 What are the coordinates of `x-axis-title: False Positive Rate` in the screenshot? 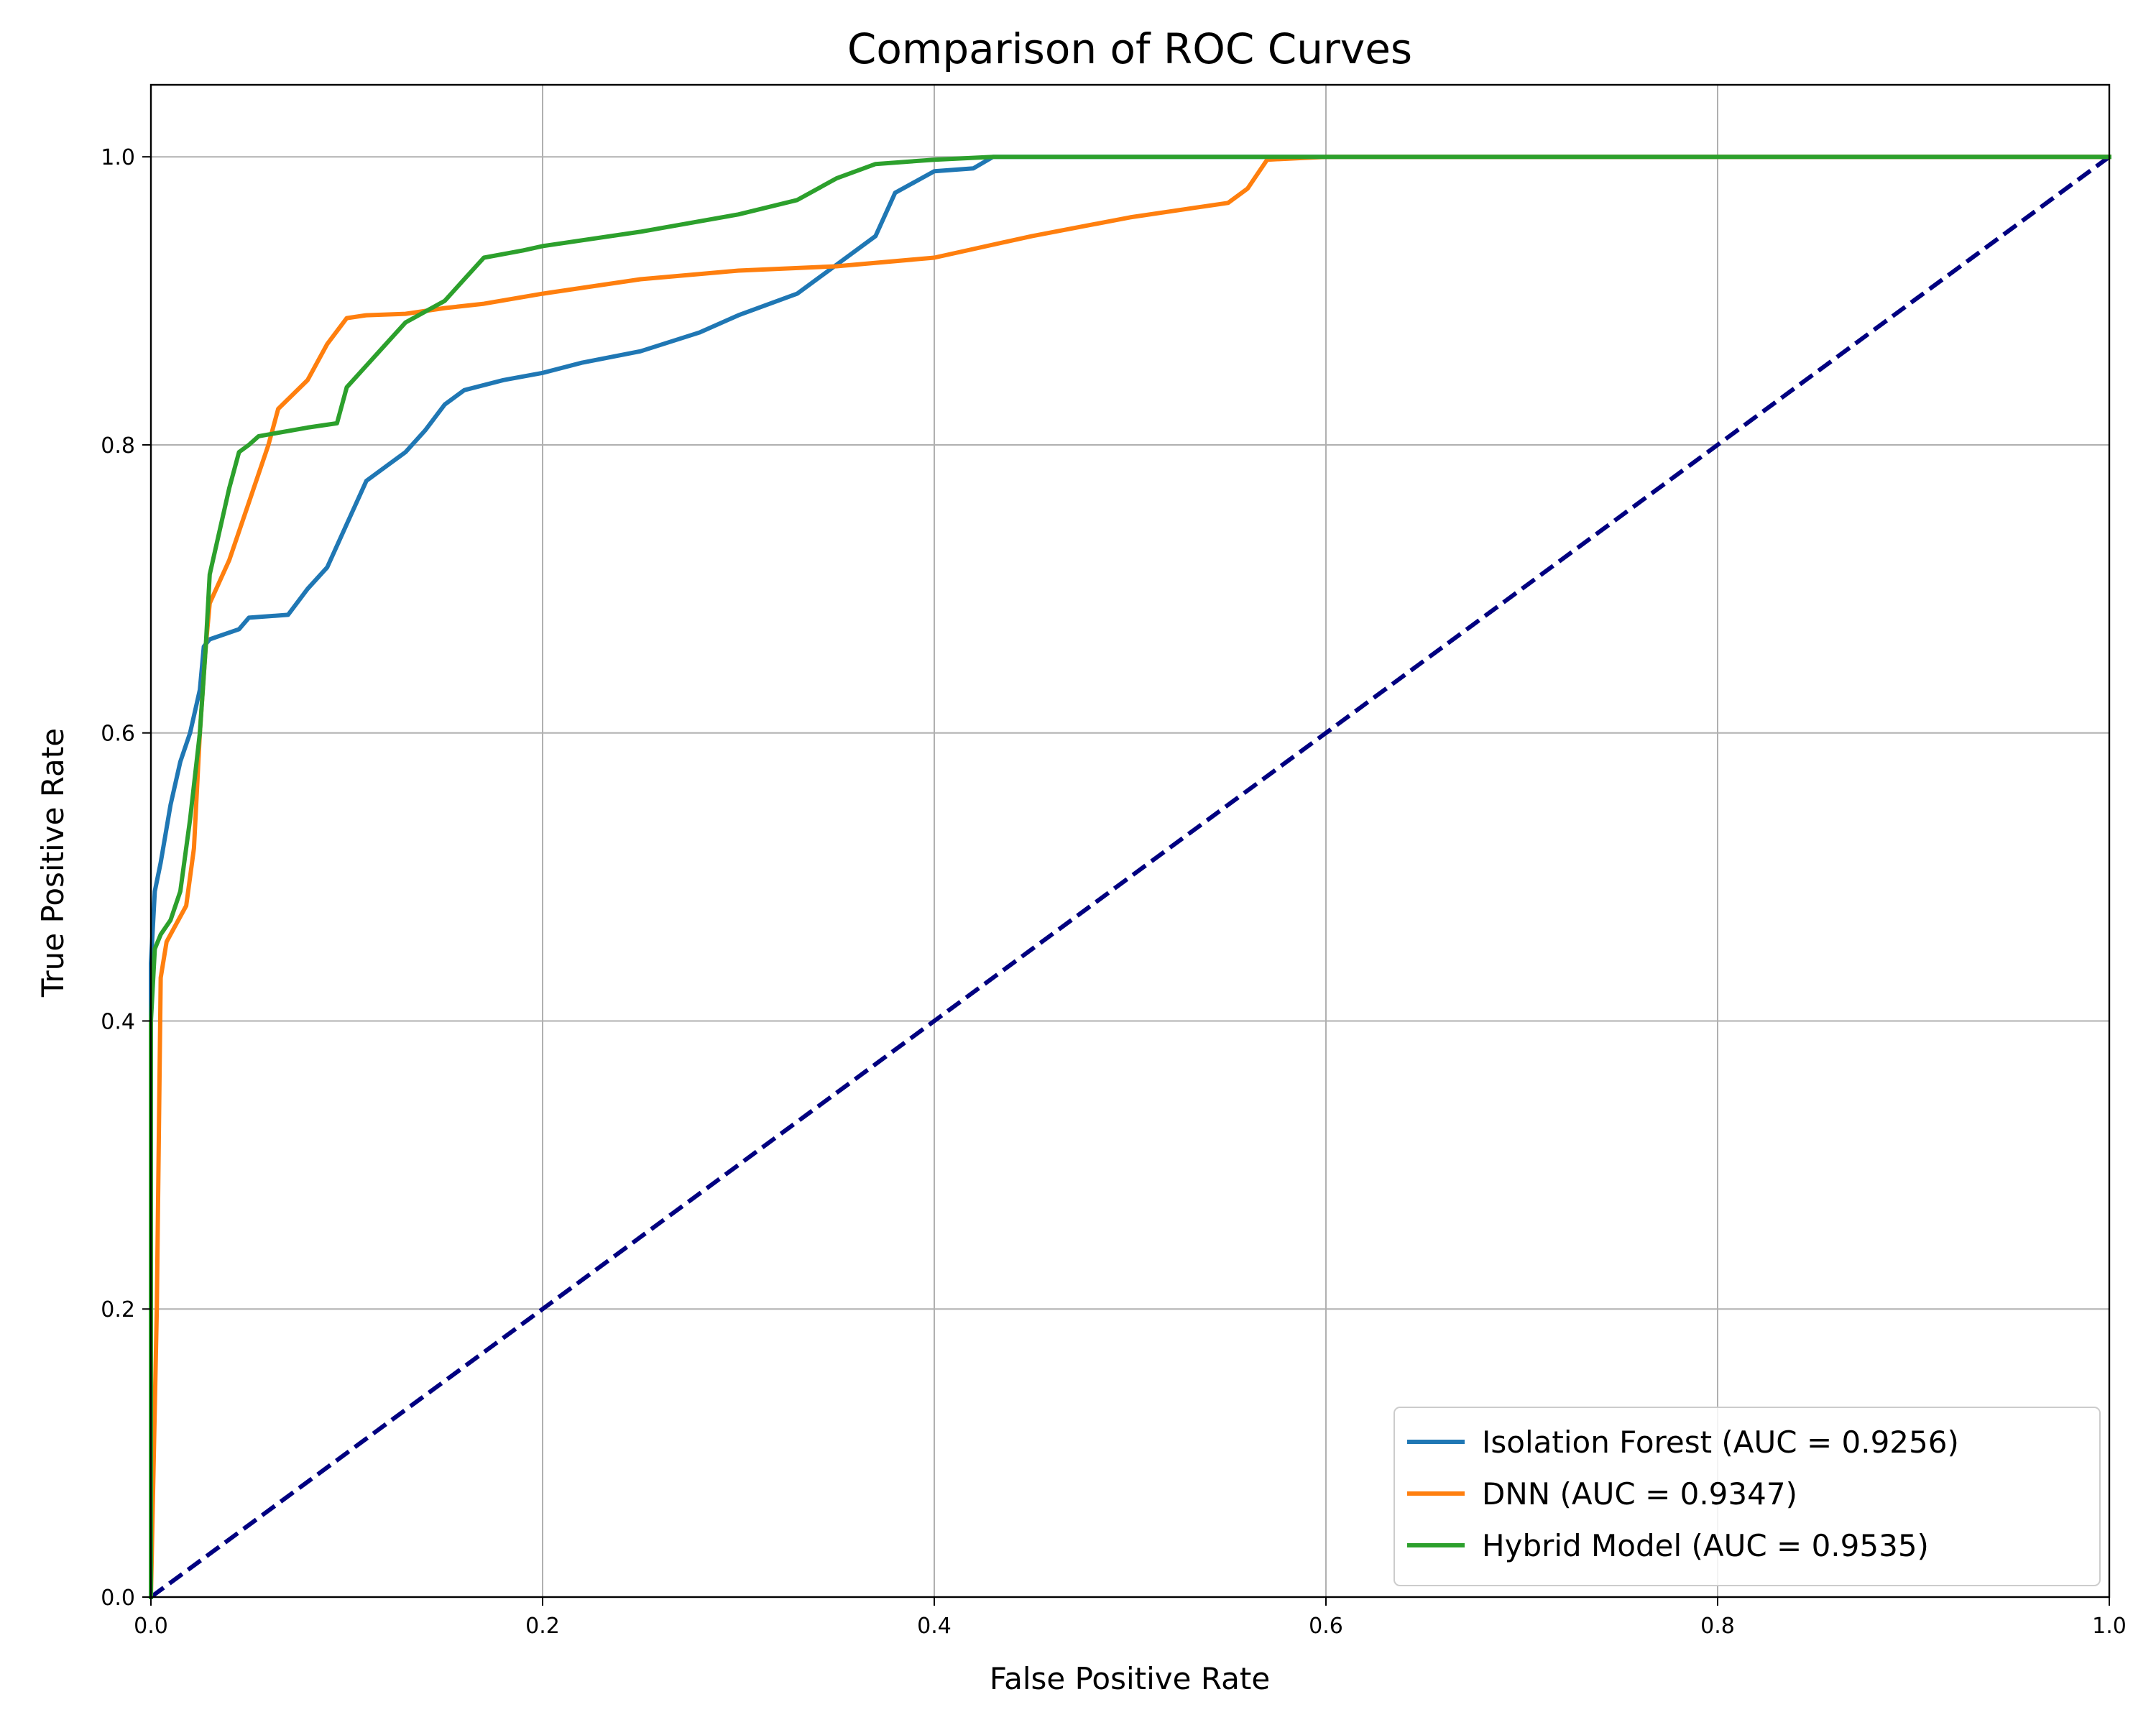 It's located at (1130, 1678).